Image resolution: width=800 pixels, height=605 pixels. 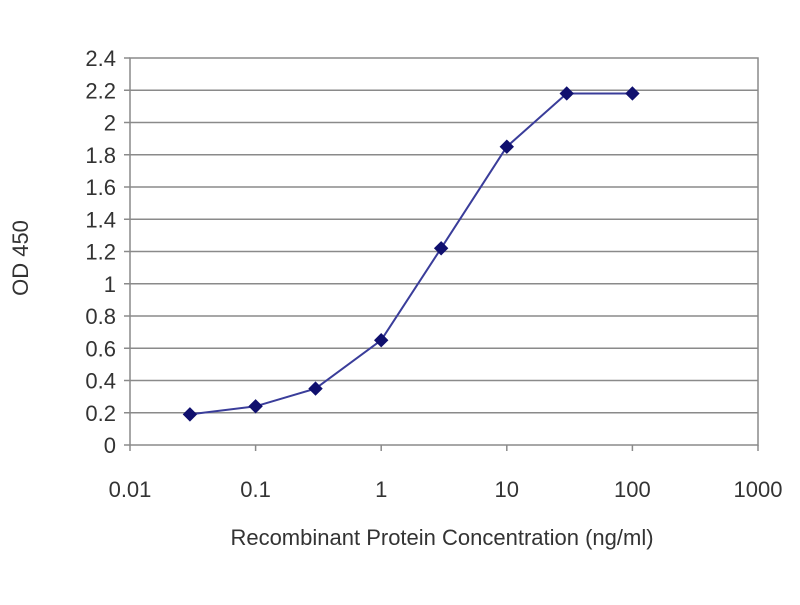 I want to click on x-tick-label: 0.01, so click(x=130, y=489).